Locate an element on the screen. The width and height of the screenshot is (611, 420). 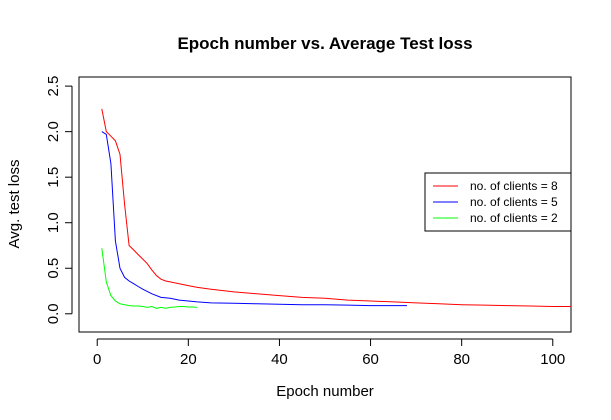
legend-label-1: no. of clients = 8 is located at coordinates (514, 186).